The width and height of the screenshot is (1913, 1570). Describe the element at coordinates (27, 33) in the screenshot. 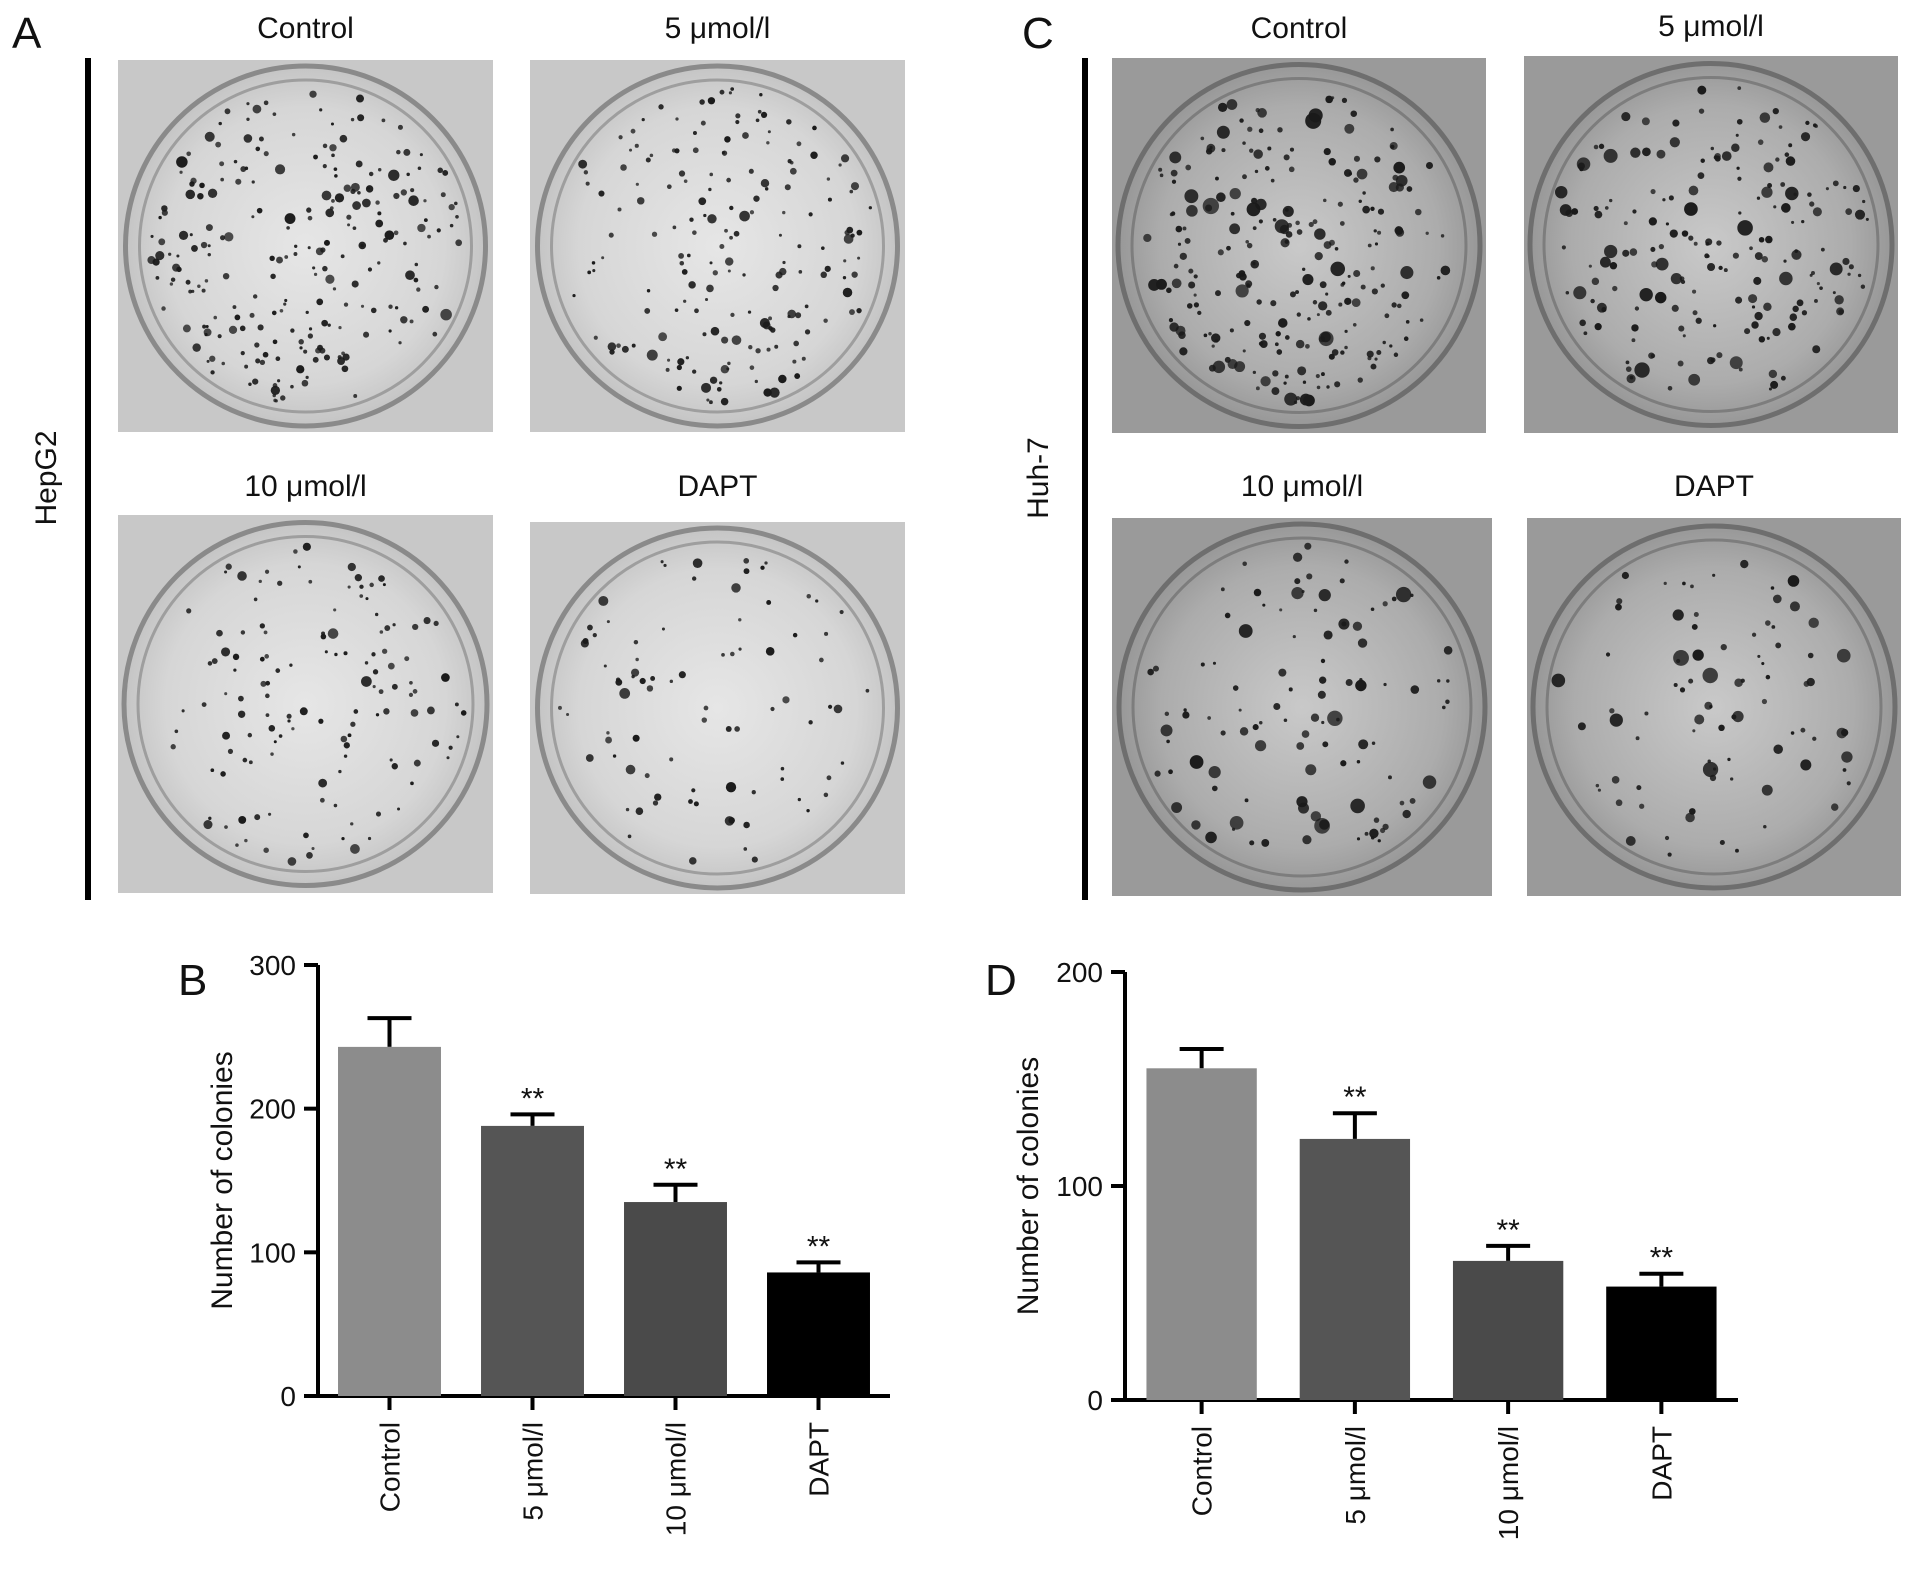

I see `panel-letter-a: A` at that location.